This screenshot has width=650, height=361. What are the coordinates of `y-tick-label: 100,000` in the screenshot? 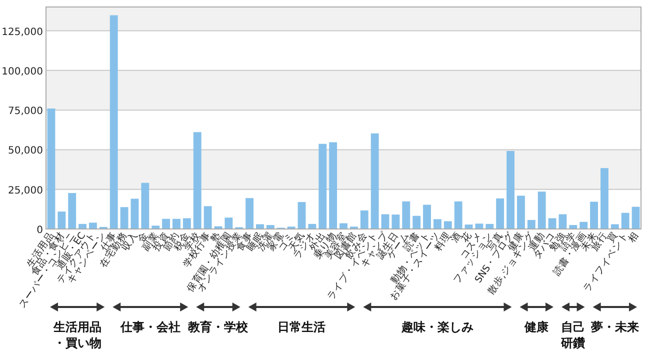 It's located at (22, 72).